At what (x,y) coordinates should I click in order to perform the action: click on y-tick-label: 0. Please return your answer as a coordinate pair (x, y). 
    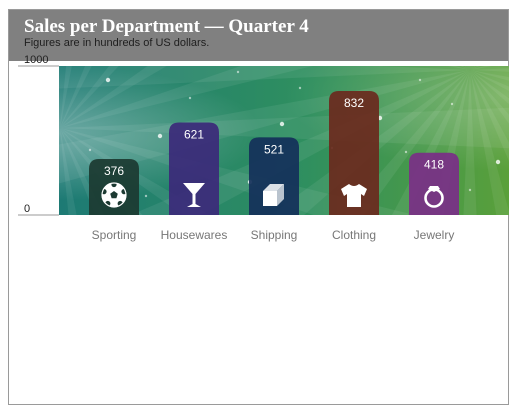
    Looking at the image, I should click on (27, 209).